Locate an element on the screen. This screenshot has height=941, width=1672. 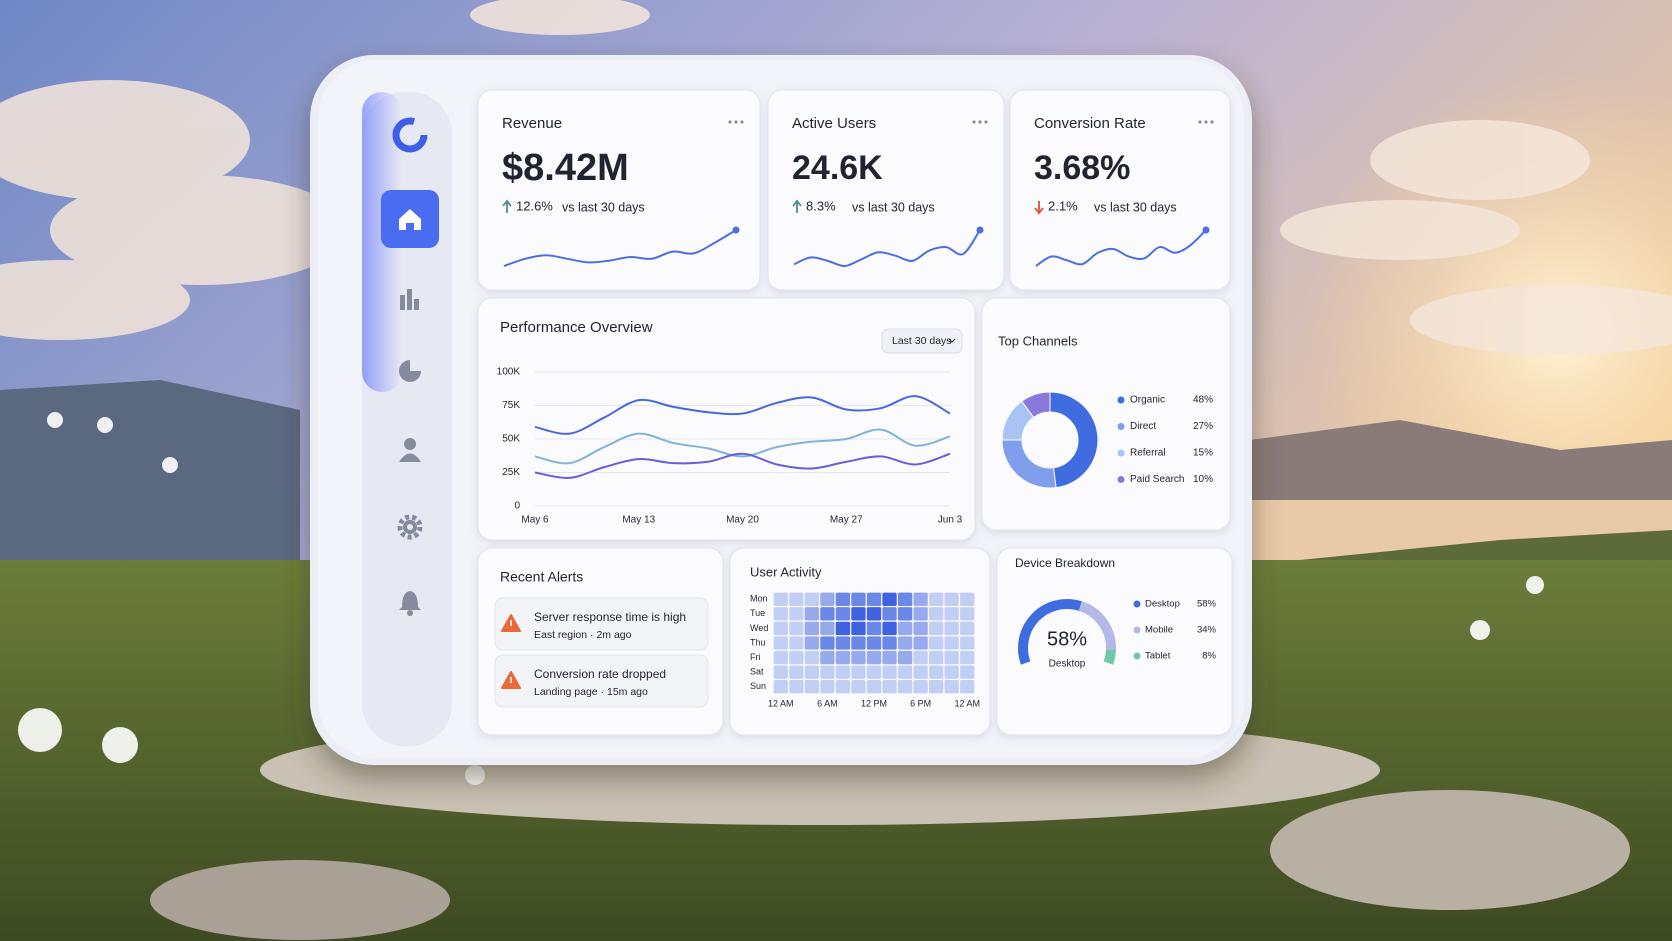
y-tick-label: 75K is located at coordinates (511, 405).